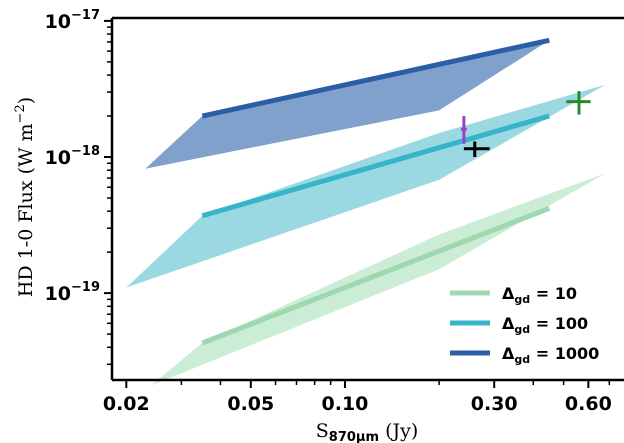 Image resolution: width=624 pixels, height=443 pixels. I want to click on y-tick-label-2: 10−18, so click(72, 156).